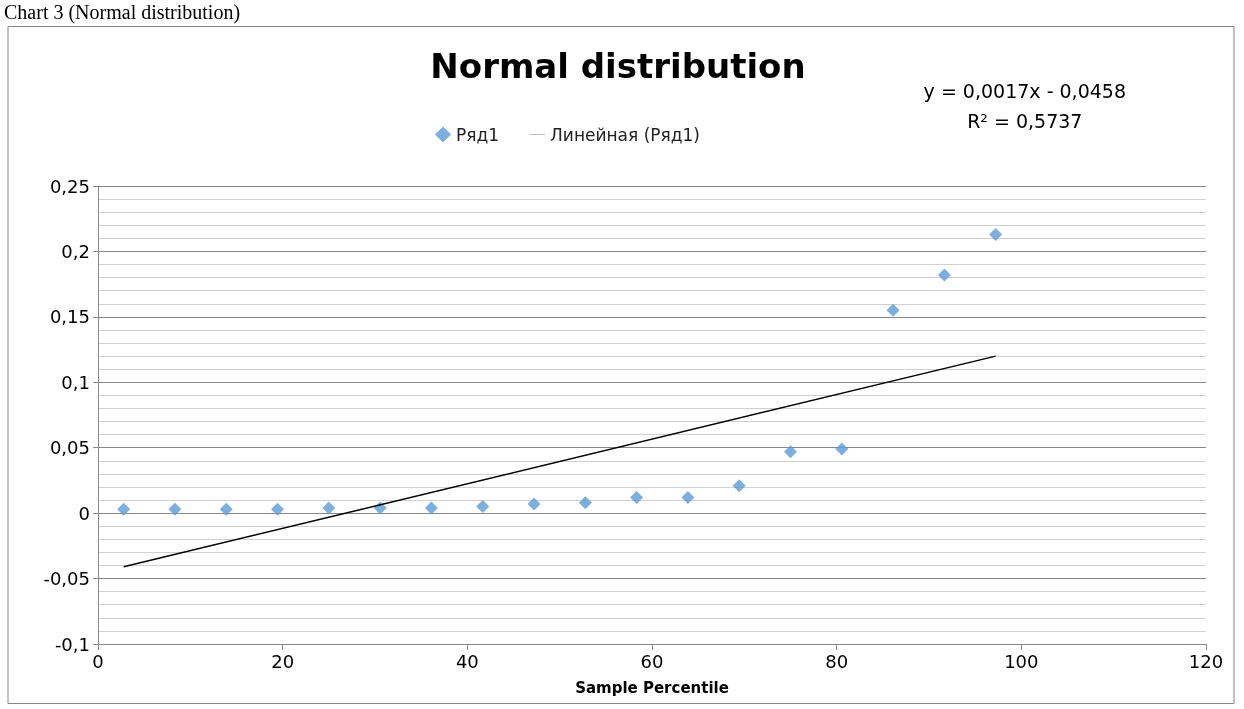 This screenshot has width=1244, height=709. Describe the element at coordinates (72, 644) in the screenshot. I see `y-tick-label: -0,1` at that location.